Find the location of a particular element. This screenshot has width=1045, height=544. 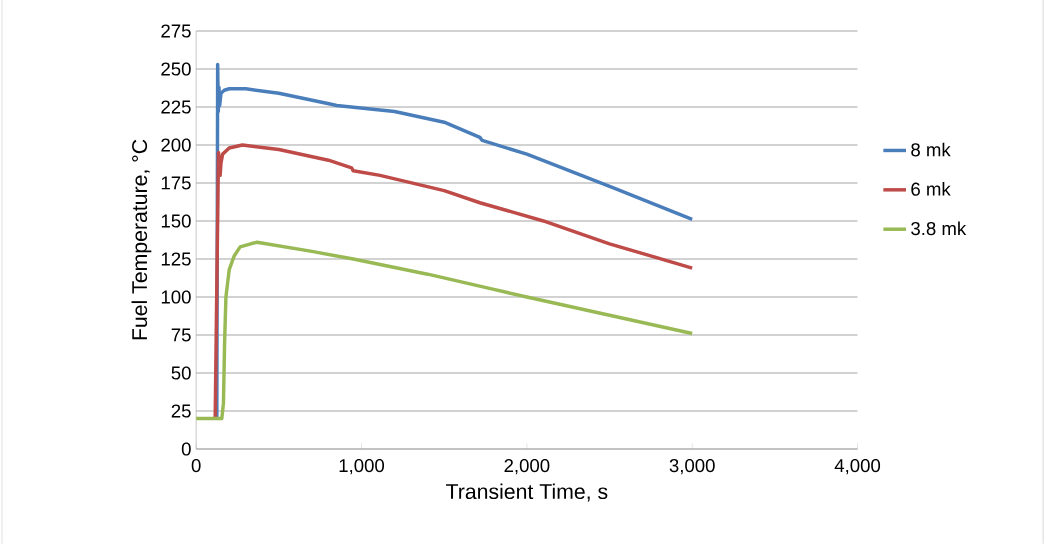

x-tick-label: 0 is located at coordinates (196, 466).